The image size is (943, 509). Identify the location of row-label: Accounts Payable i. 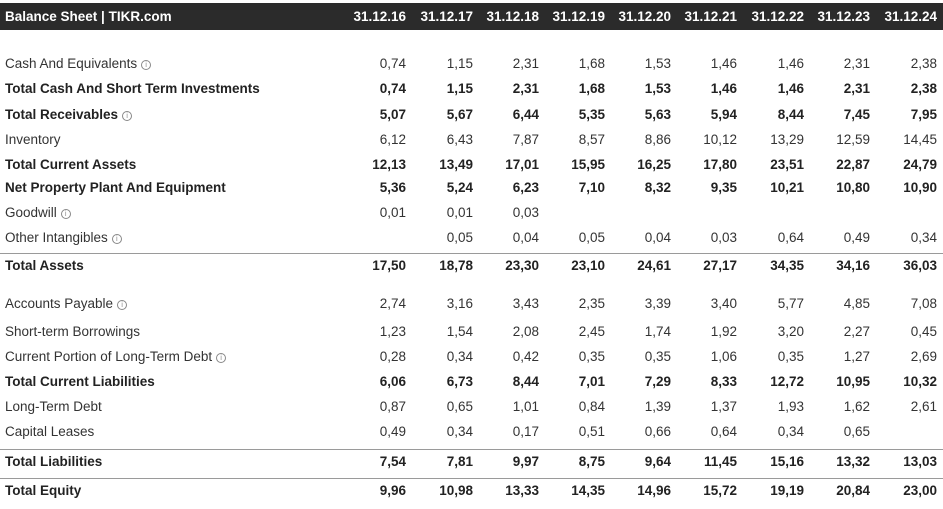
(66, 304).